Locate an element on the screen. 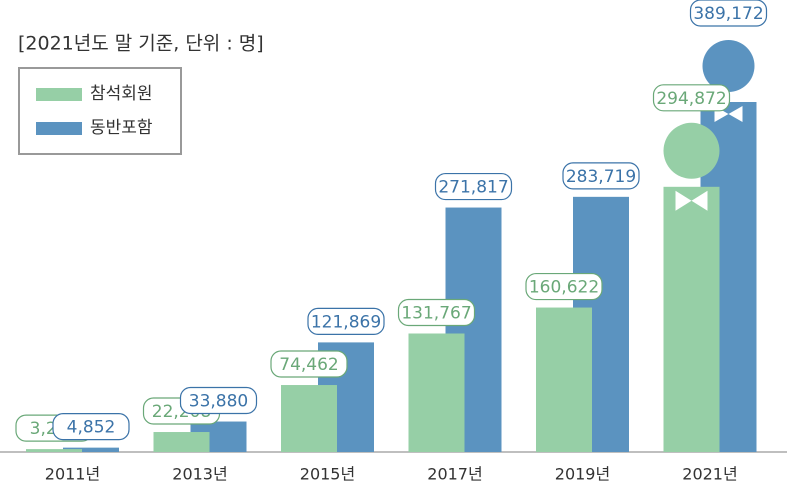  value-label: 121,869 is located at coordinates (346, 322).